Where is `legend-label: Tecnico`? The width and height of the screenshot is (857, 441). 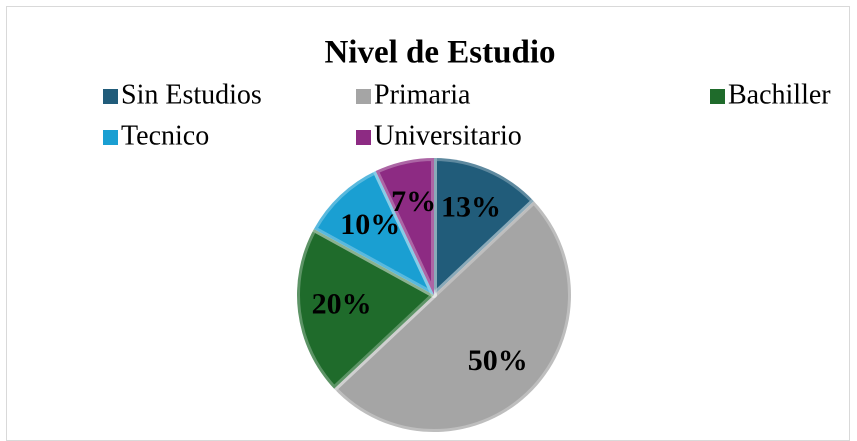 legend-label: Tecnico is located at coordinates (165, 135).